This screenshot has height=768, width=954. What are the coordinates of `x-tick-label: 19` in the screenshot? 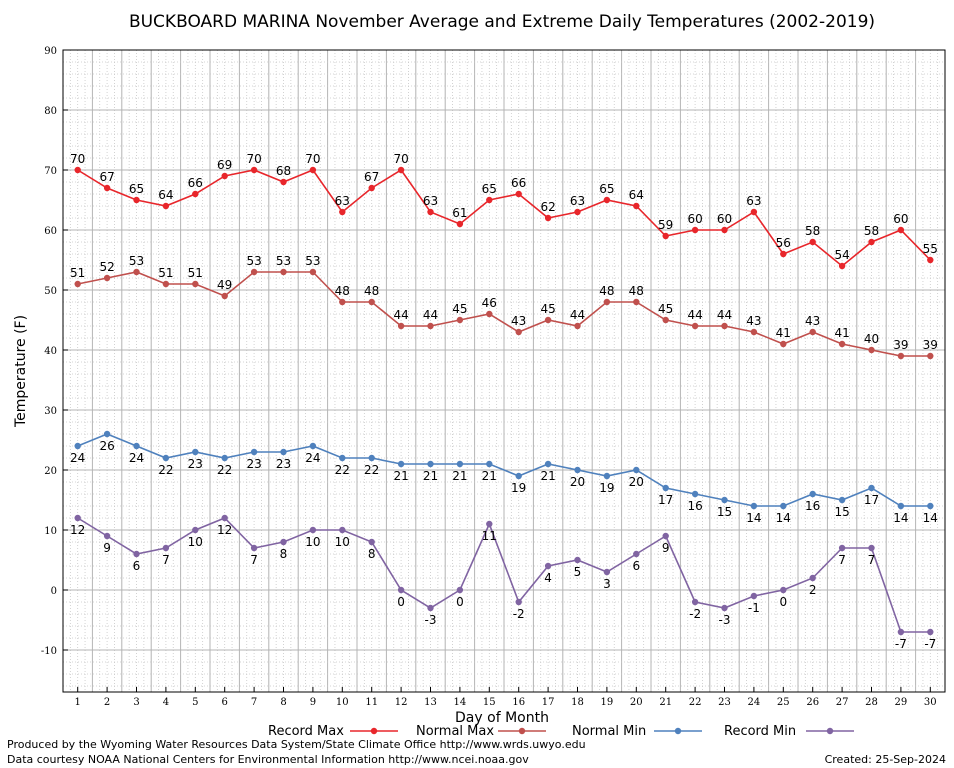 It's located at (607, 702).